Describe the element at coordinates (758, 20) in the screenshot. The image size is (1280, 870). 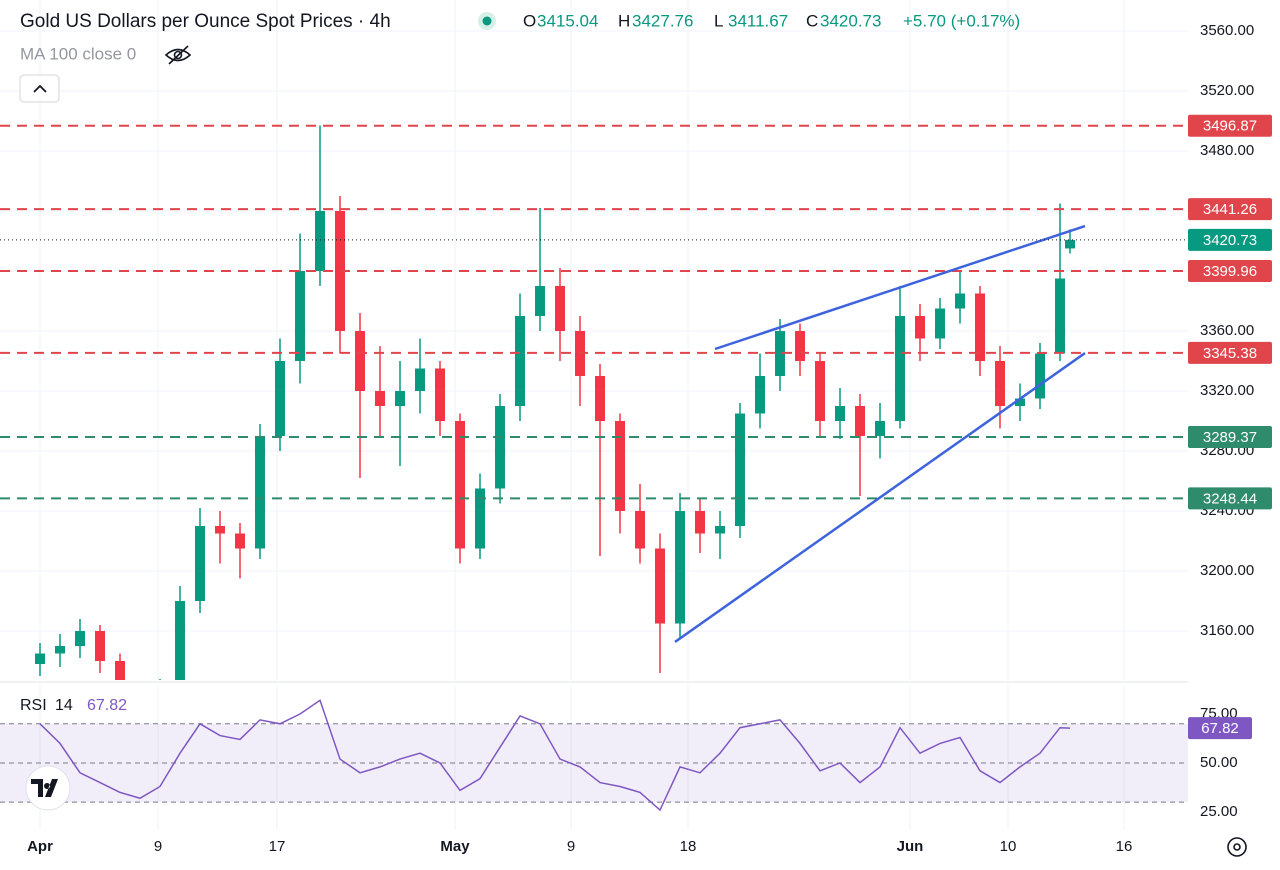
I see `ohlc-value: 3411.67` at that location.